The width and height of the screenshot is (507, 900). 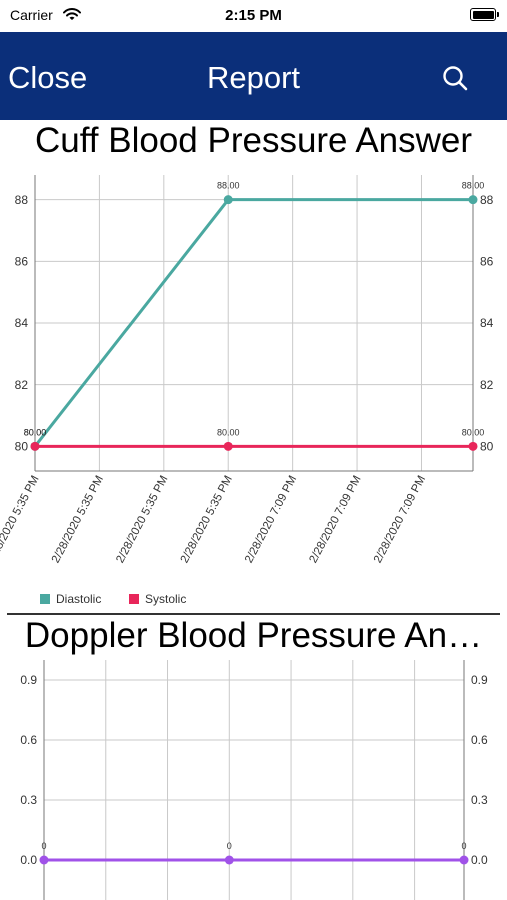 I want to click on y-tick-label-right: 0.9, so click(x=479, y=680).